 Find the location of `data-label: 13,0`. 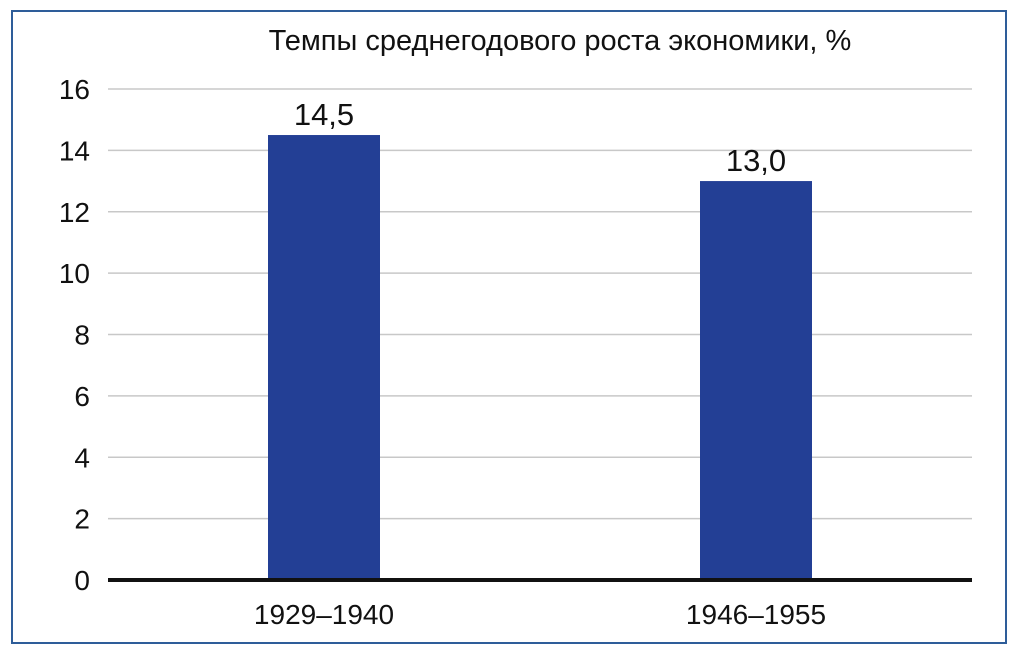

data-label: 13,0 is located at coordinates (756, 160).